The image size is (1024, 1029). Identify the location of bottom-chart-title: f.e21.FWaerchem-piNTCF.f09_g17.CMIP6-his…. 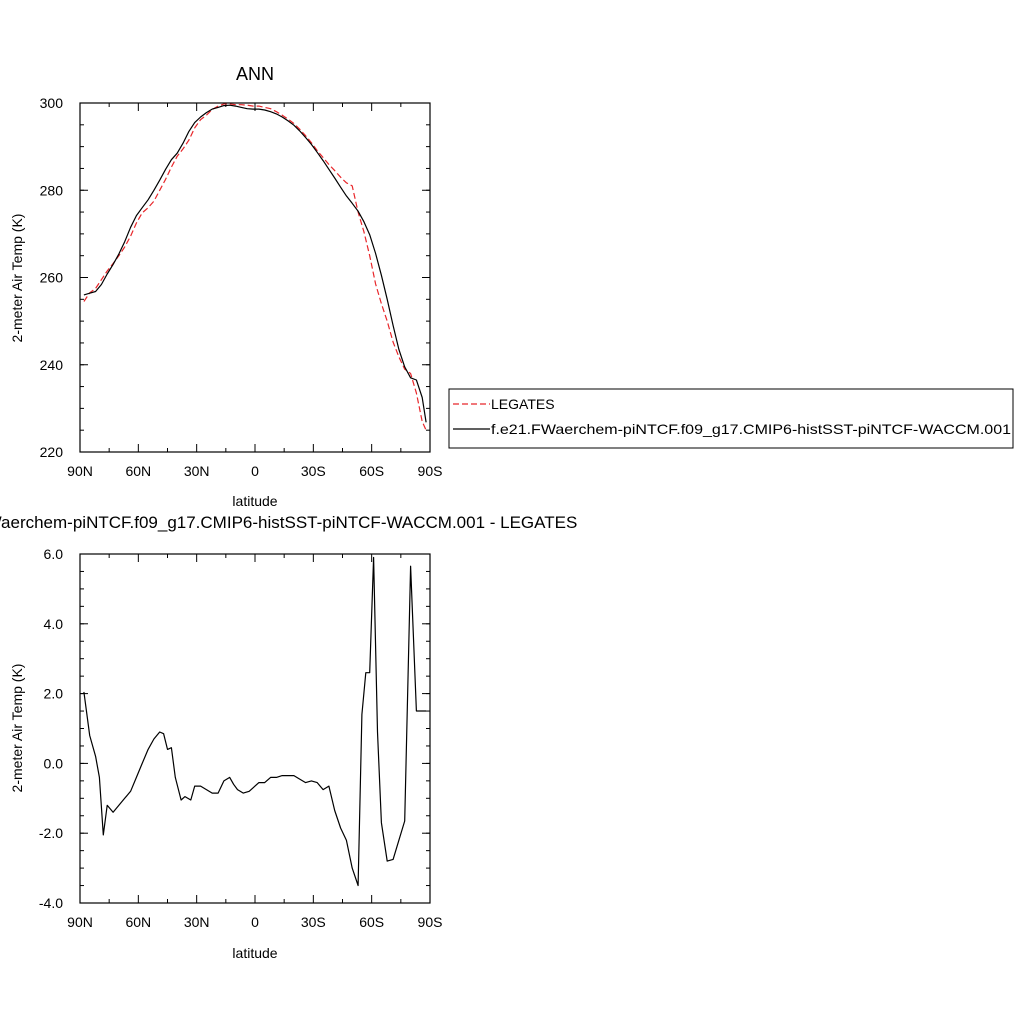
(288, 522).